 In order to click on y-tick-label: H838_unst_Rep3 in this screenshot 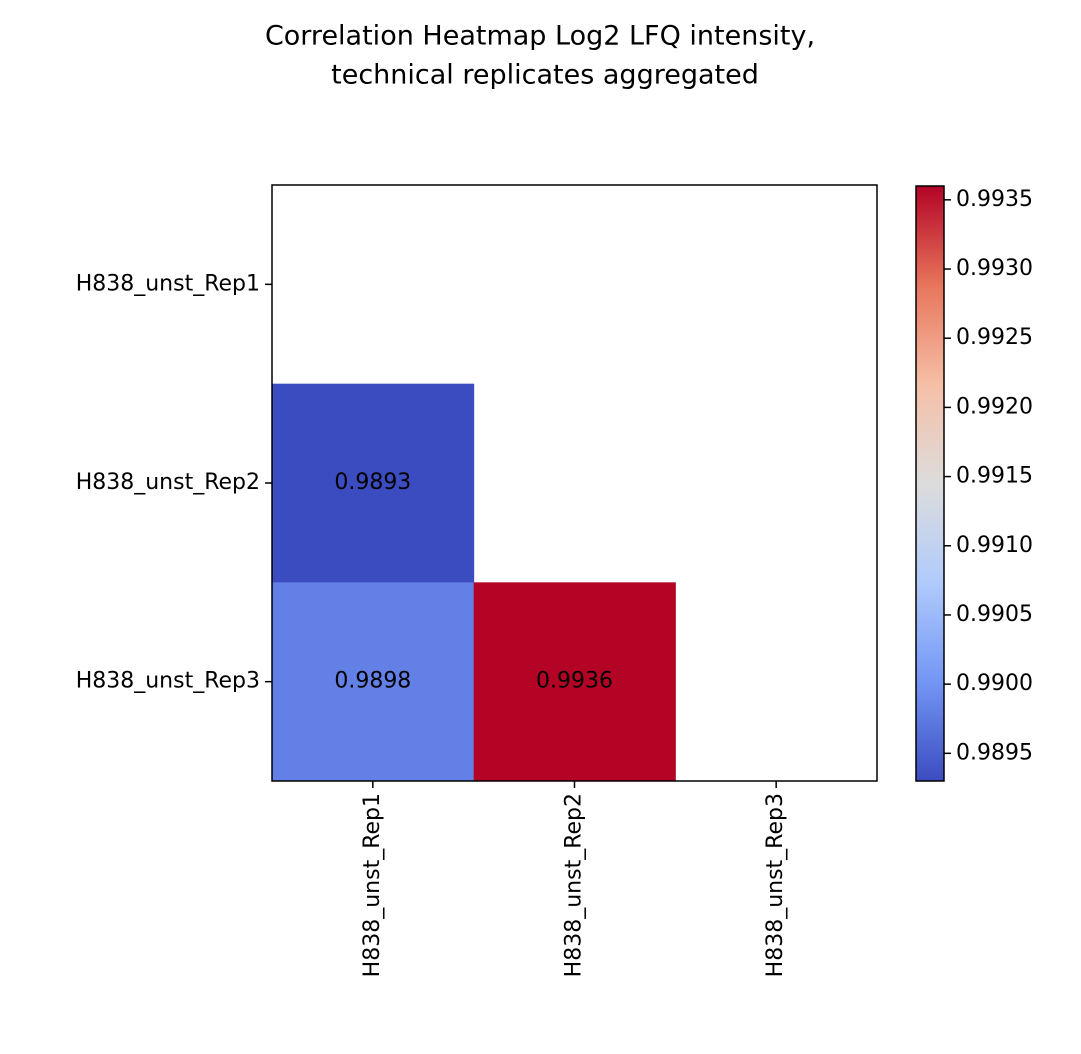, I will do `click(168, 681)`.